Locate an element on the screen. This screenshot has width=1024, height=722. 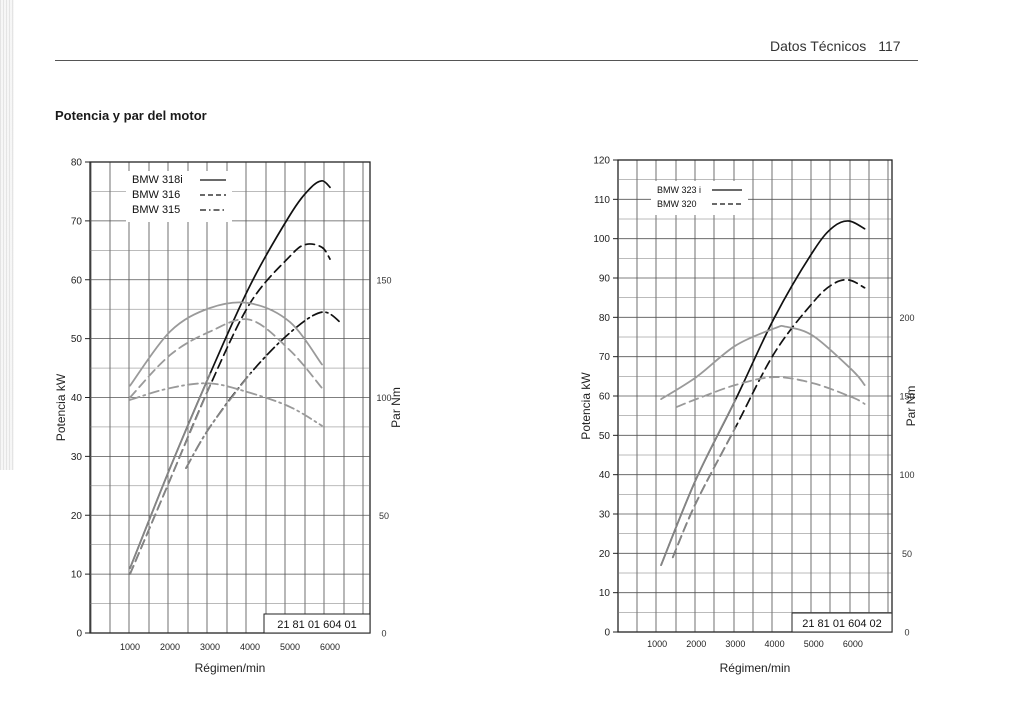
series-bmw-320-power is located at coordinates (768, 418).